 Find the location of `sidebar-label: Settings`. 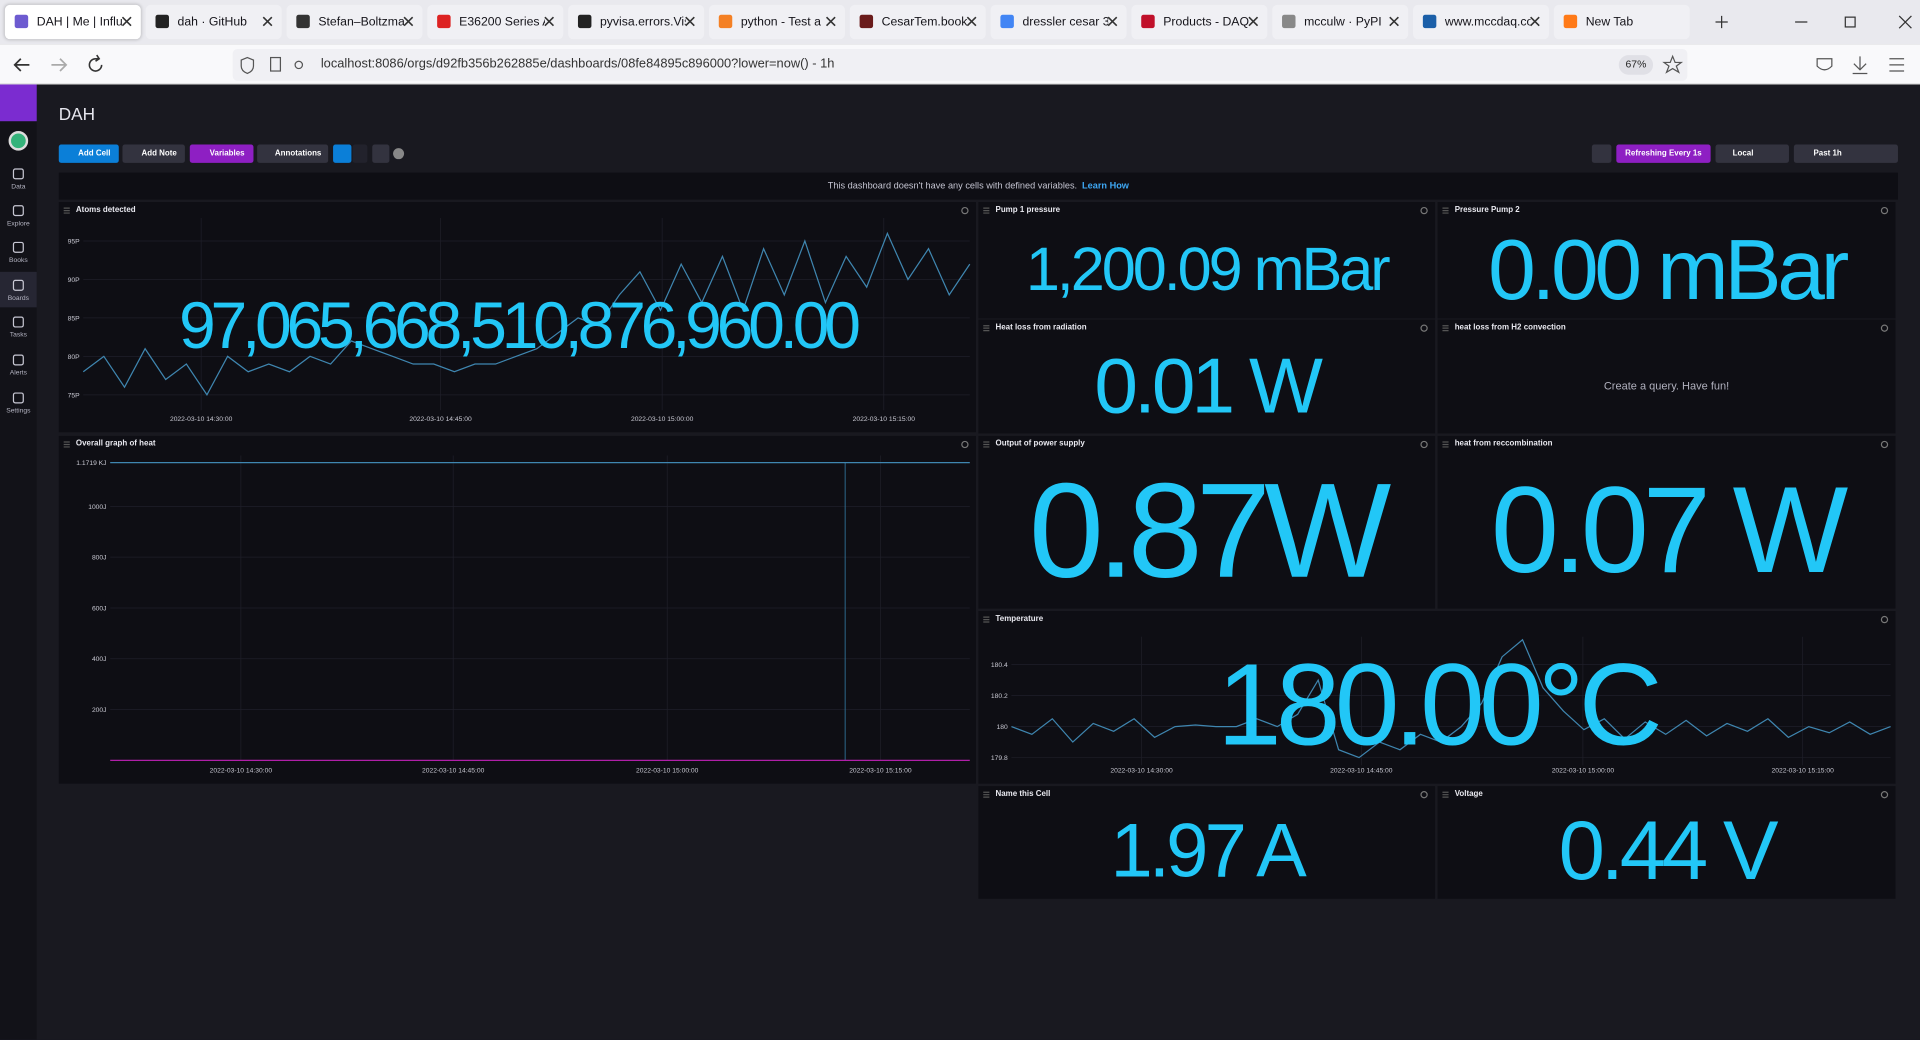

sidebar-label: Settings is located at coordinates (18, 411).